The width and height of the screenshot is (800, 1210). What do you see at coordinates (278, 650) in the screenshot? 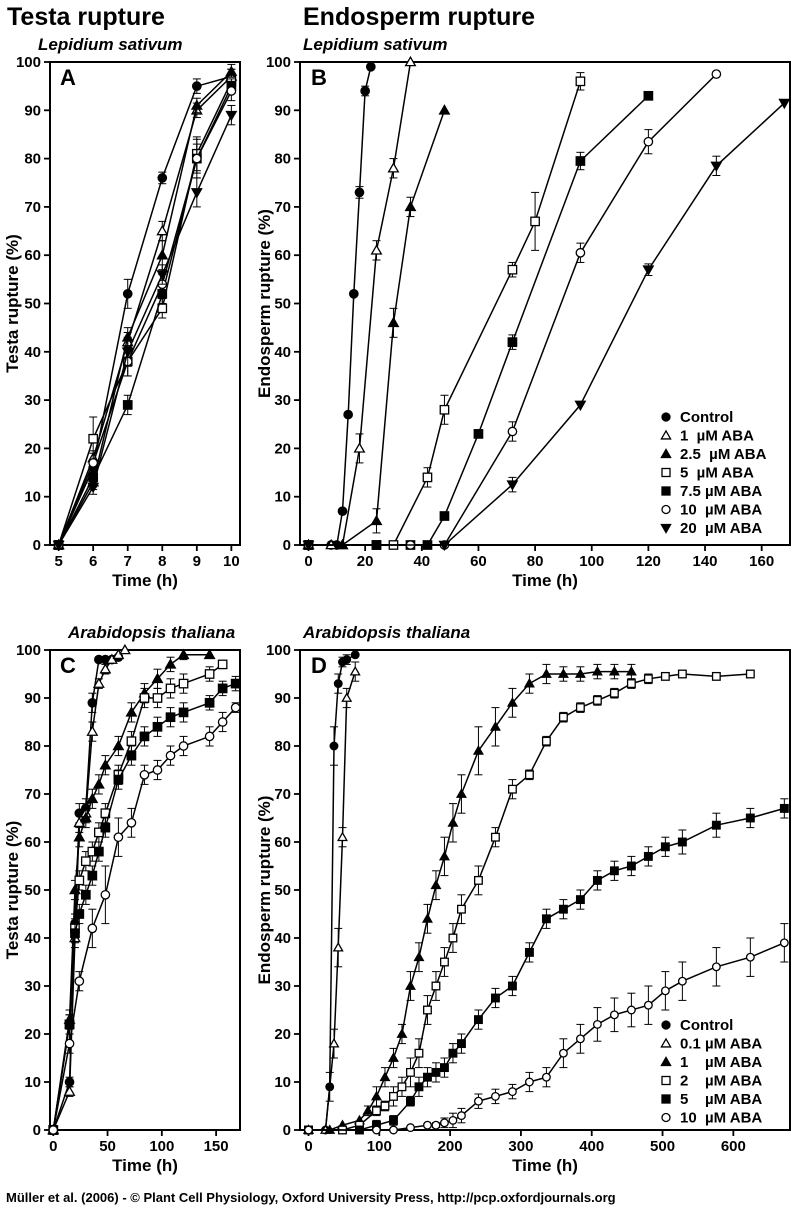
I see `y-tick-label-d-100: 100` at bounding box center [278, 650].